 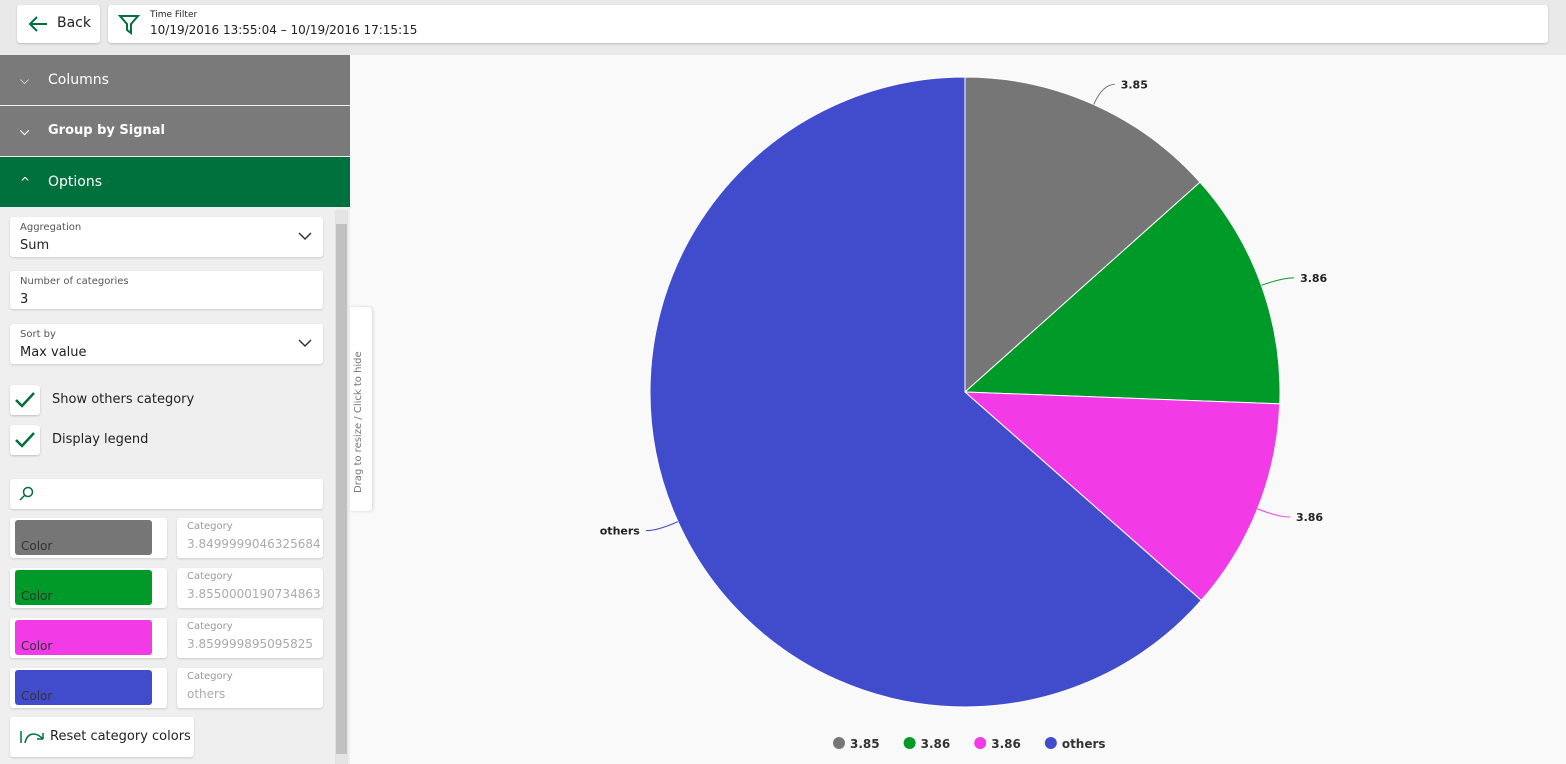 What do you see at coordinates (74, 23) in the screenshot?
I see `back-label: Back` at bounding box center [74, 23].